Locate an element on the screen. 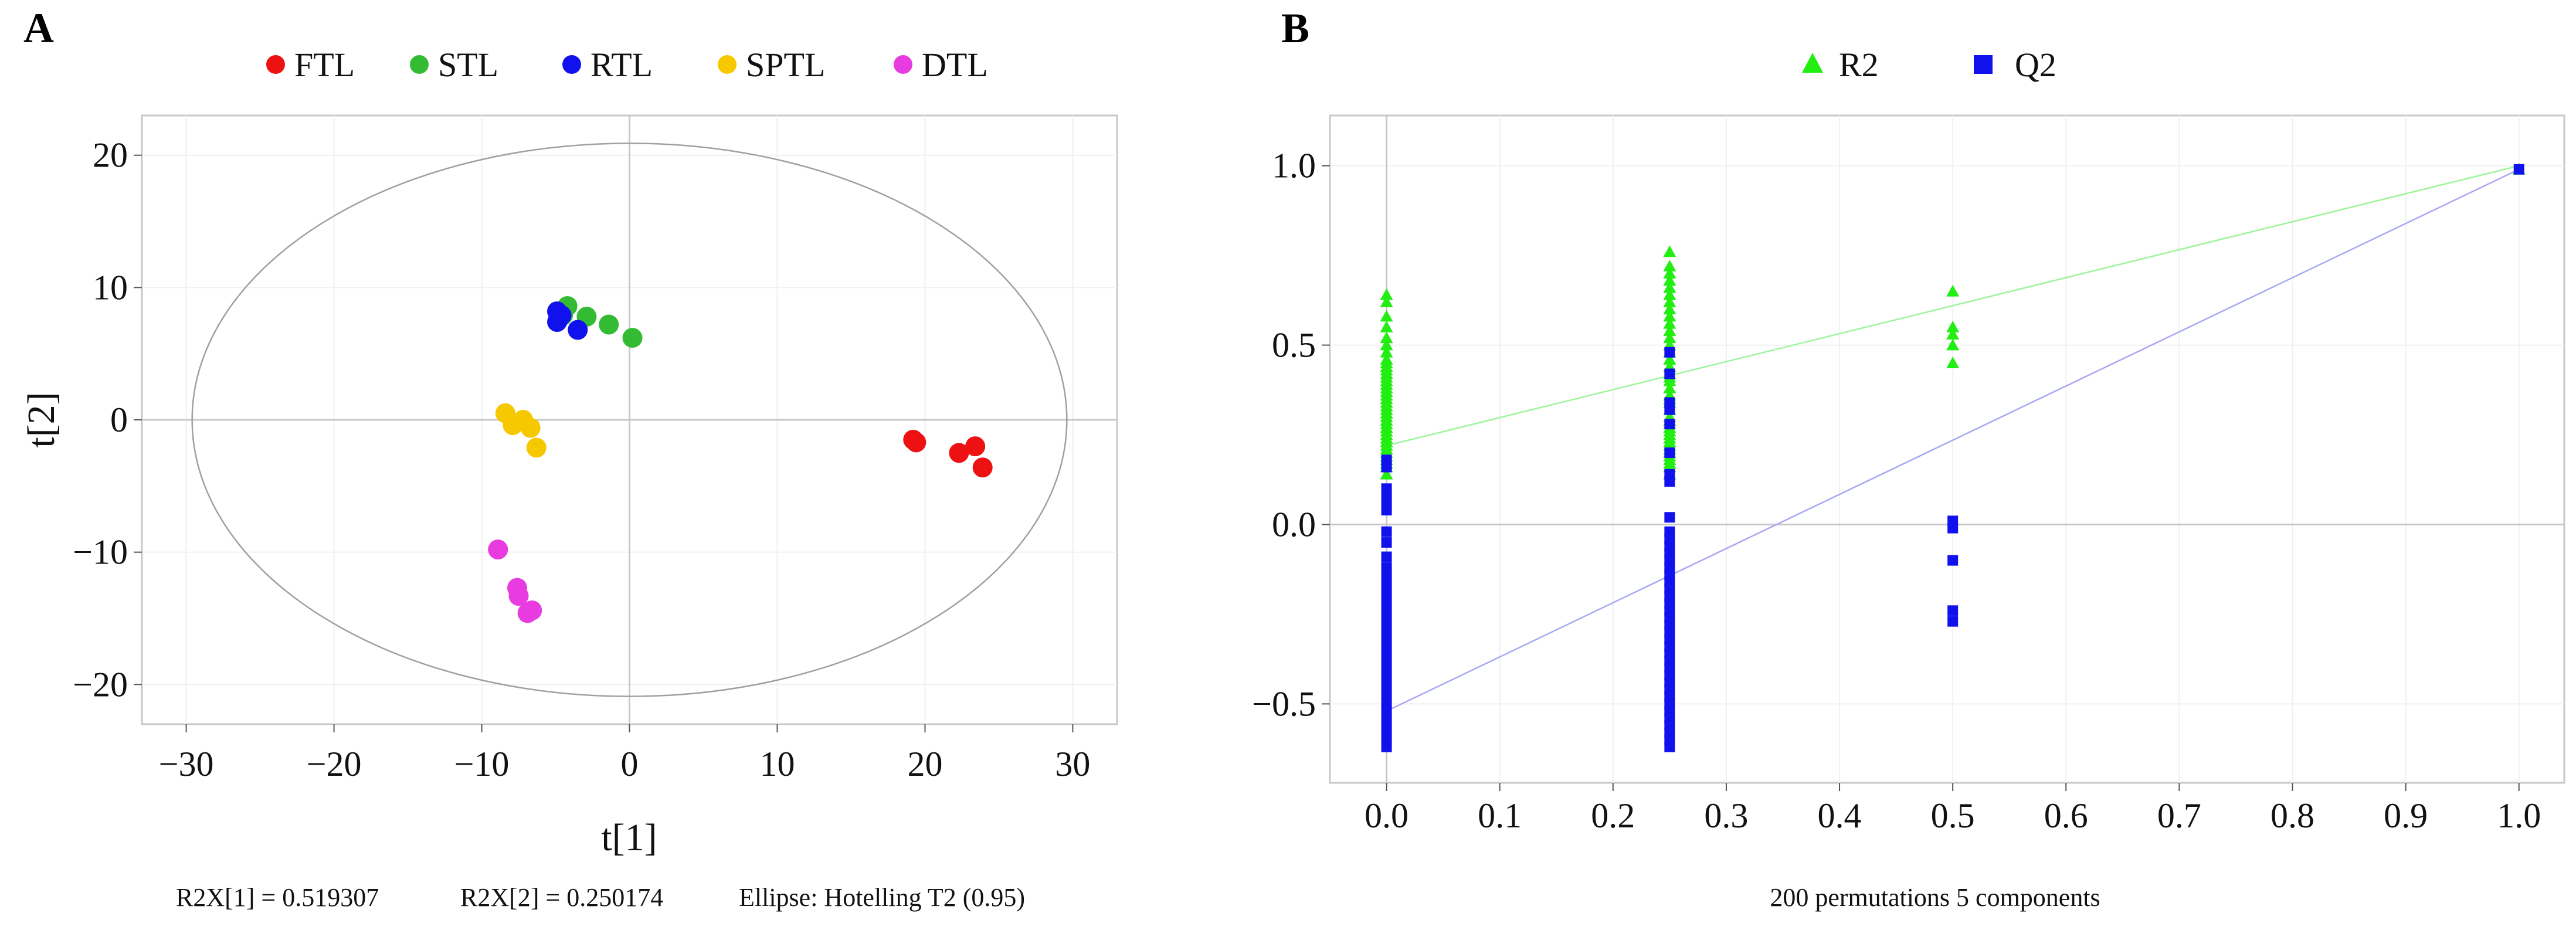  panel-a-legend-marker-ftl is located at coordinates (275, 64).